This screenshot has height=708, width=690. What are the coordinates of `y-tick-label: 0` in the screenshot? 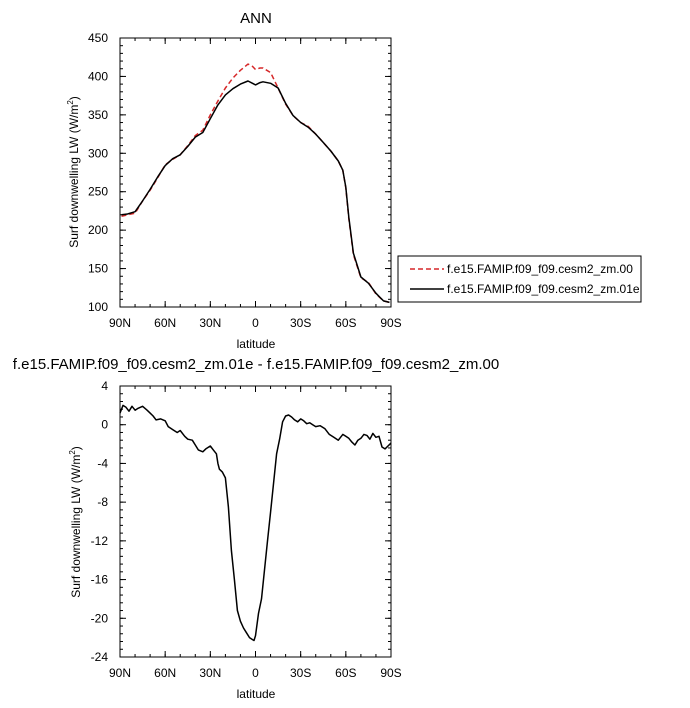 It's located at (104, 425).